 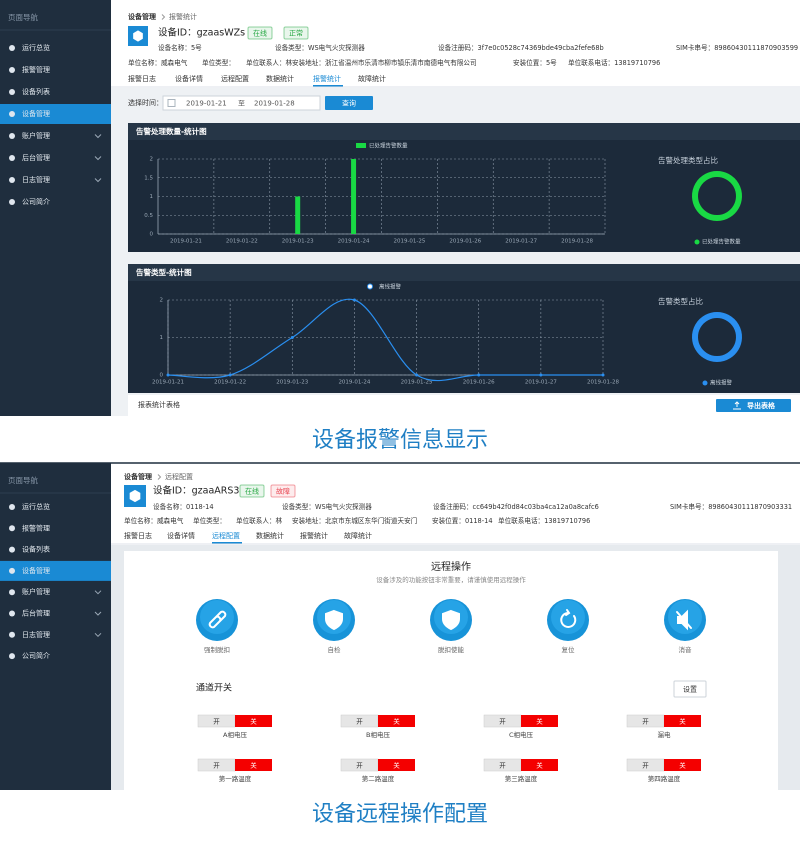 What do you see at coordinates (388, 146) in the screenshot?
I see `legend-text: 已处理告警数量` at bounding box center [388, 146].